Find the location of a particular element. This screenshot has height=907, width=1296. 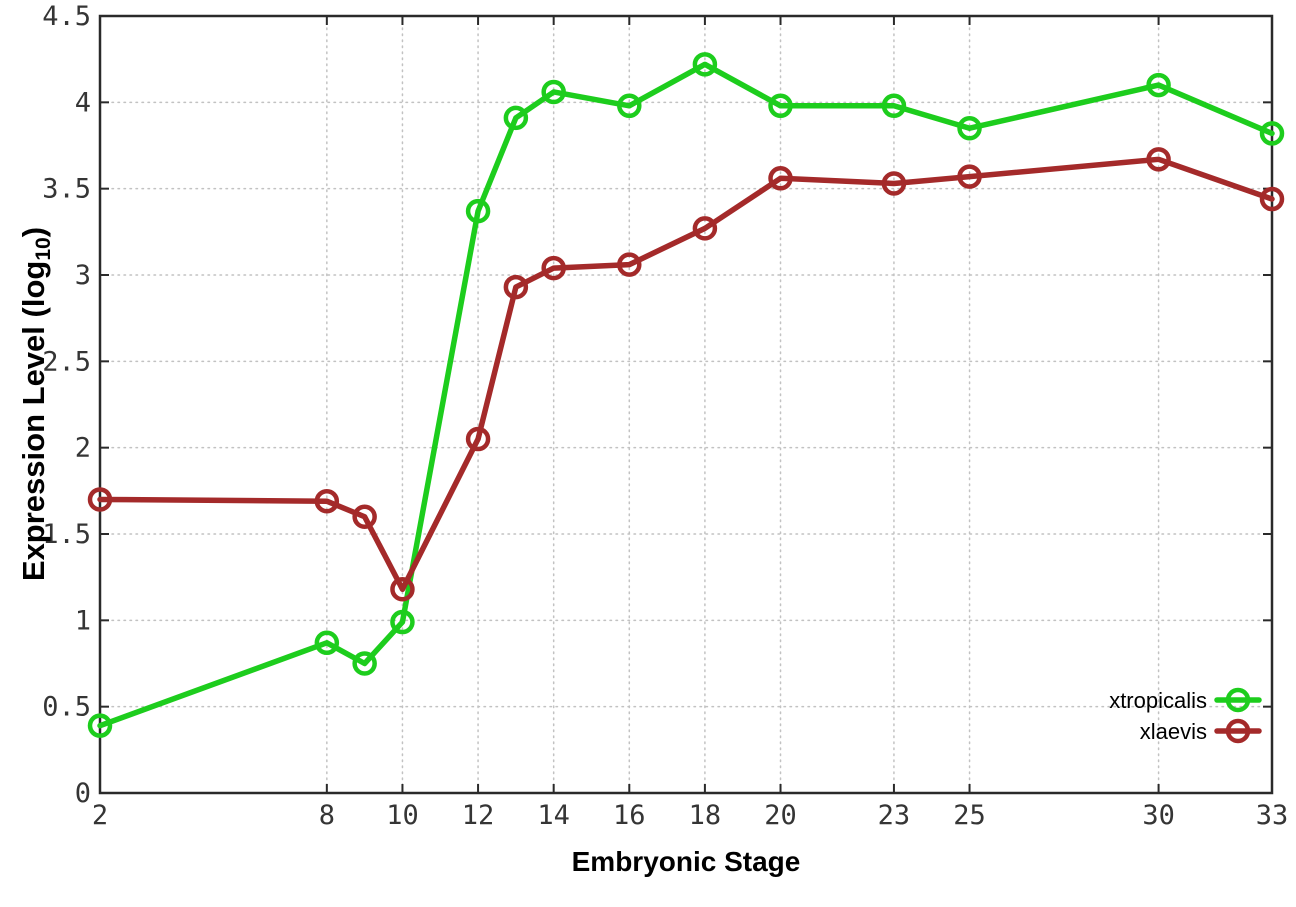

y-axis-title-close-paren: ) is located at coordinates (33, 232).